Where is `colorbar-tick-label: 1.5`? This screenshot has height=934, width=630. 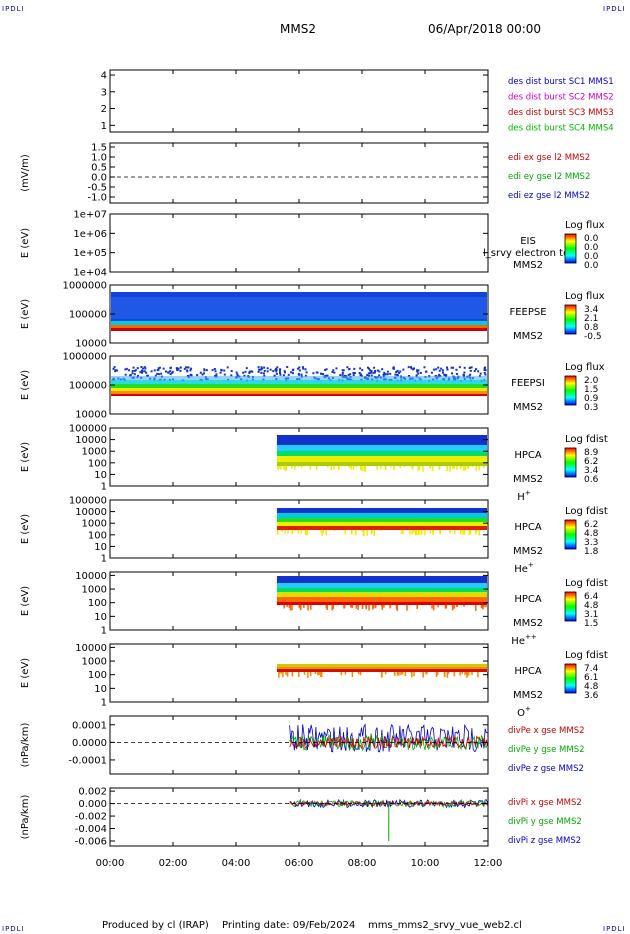 colorbar-tick-label: 1.5 is located at coordinates (591, 624).